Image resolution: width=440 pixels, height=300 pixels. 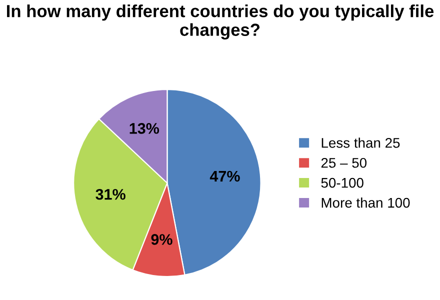 What do you see at coordinates (225, 176) in the screenshot?
I see `data-label: 47%` at bounding box center [225, 176].